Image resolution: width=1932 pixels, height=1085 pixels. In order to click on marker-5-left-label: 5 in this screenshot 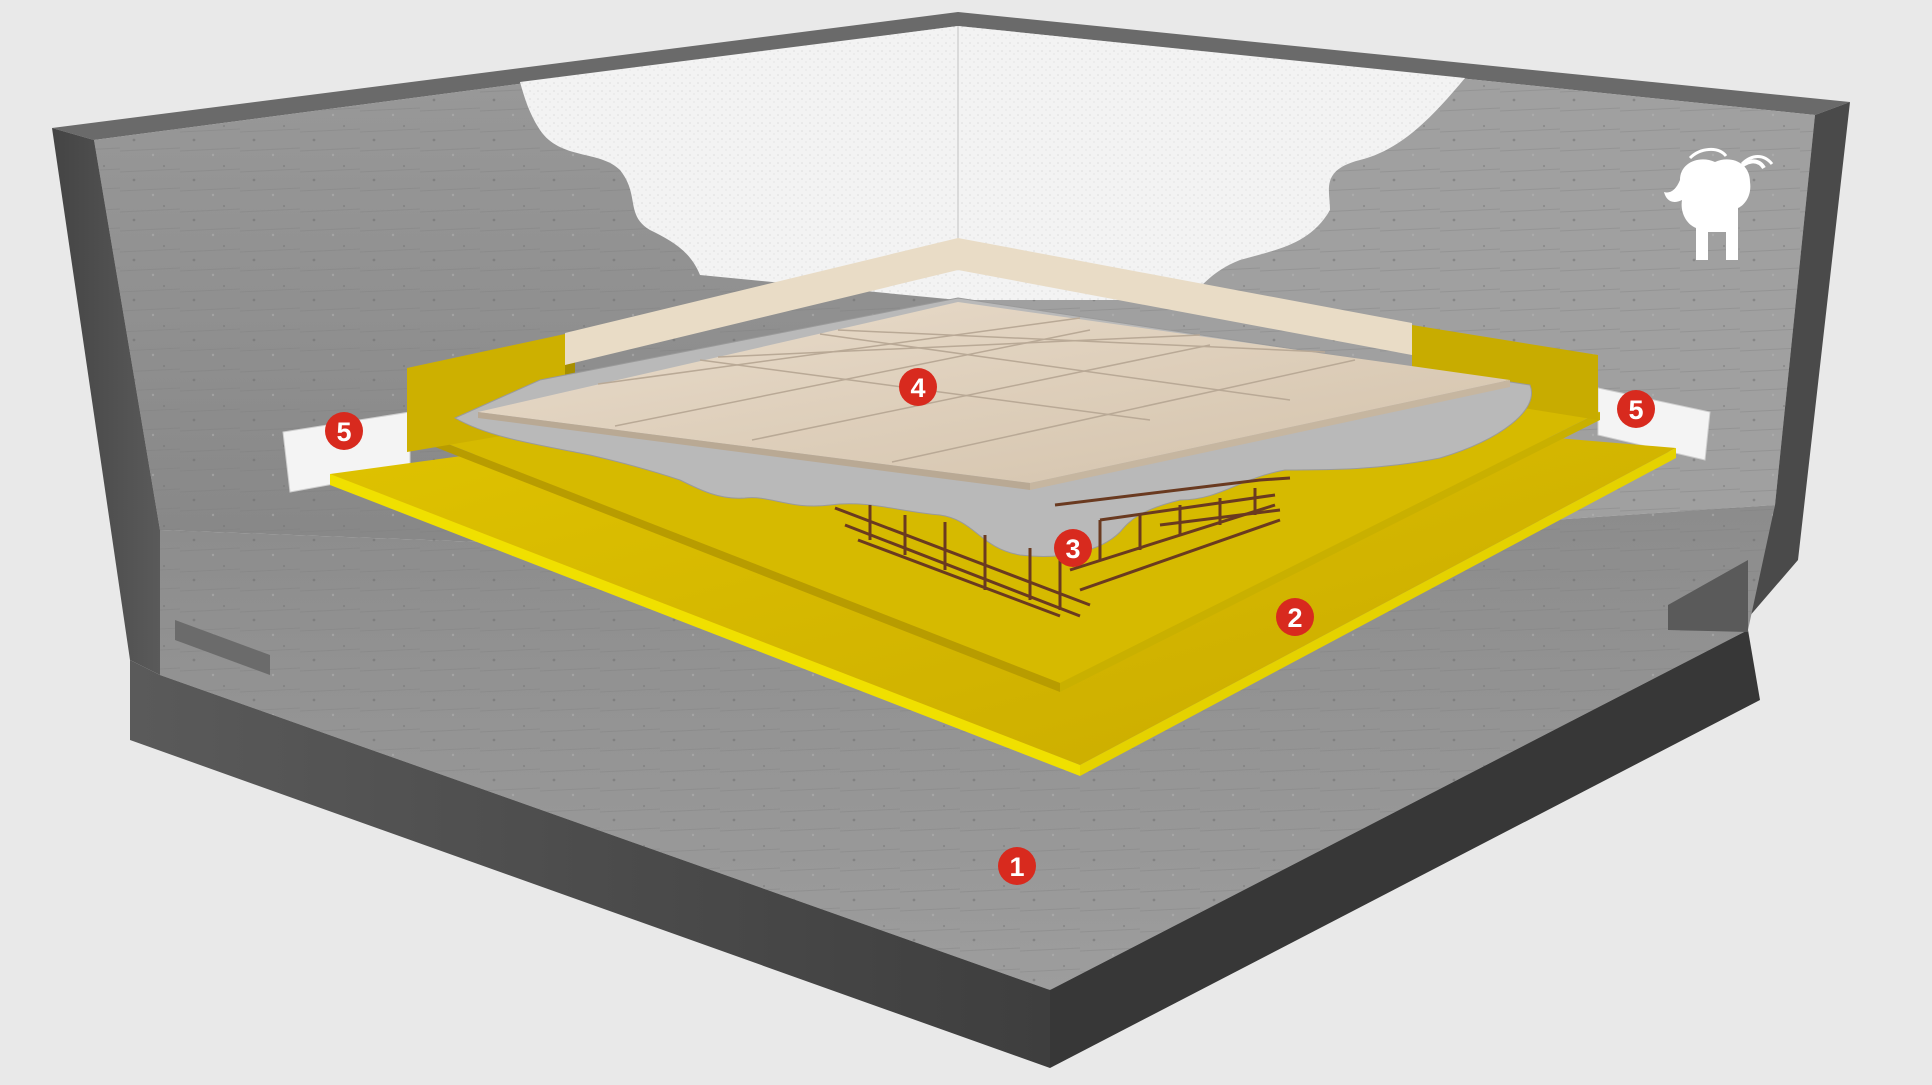, I will do `click(343, 432)`.